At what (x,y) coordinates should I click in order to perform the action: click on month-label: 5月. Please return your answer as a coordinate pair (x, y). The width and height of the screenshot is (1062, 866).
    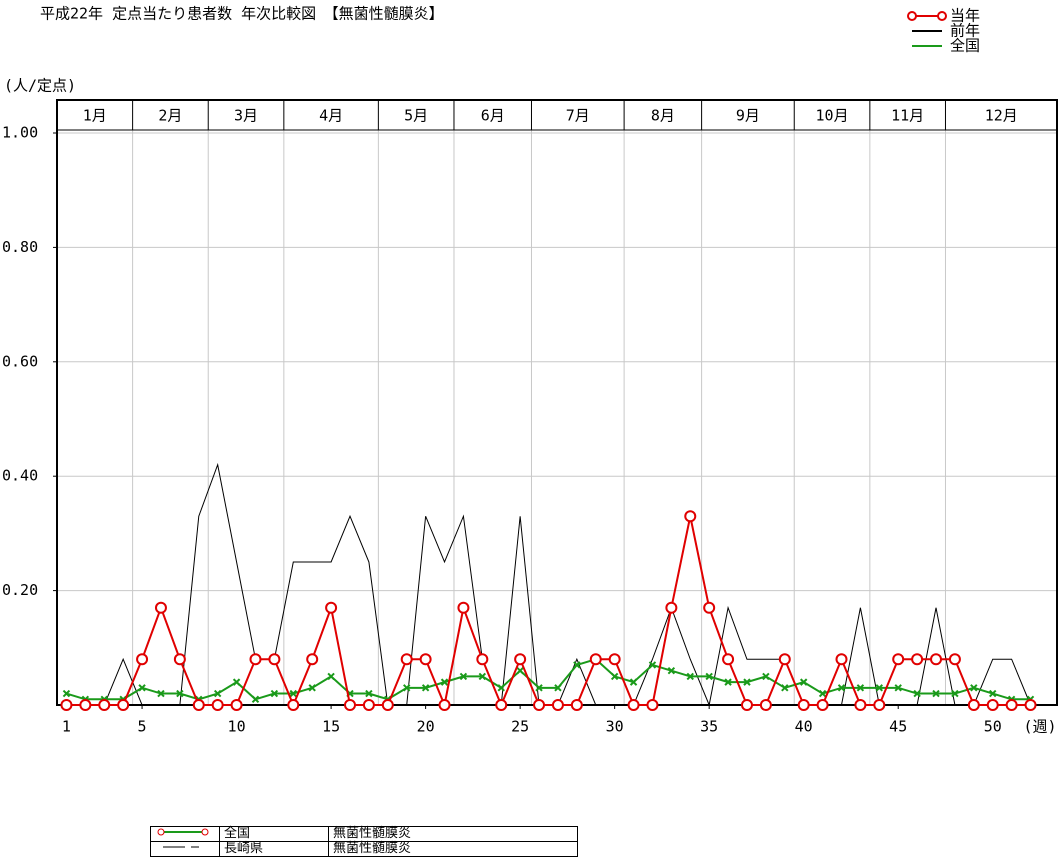
    Looking at the image, I should click on (416, 116).